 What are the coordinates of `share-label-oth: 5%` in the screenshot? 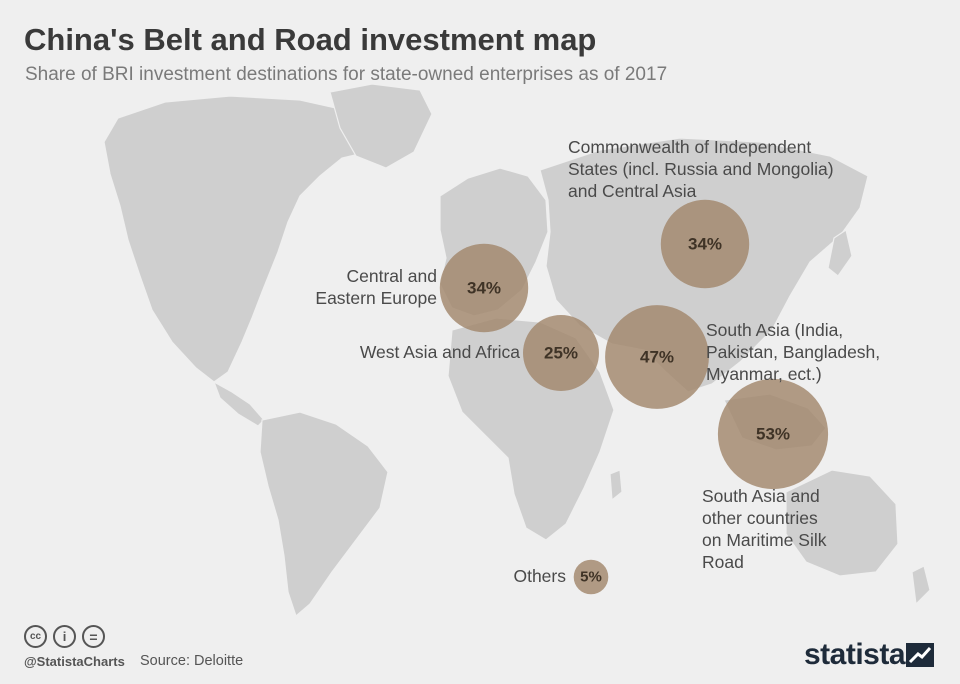 It's located at (591, 577).